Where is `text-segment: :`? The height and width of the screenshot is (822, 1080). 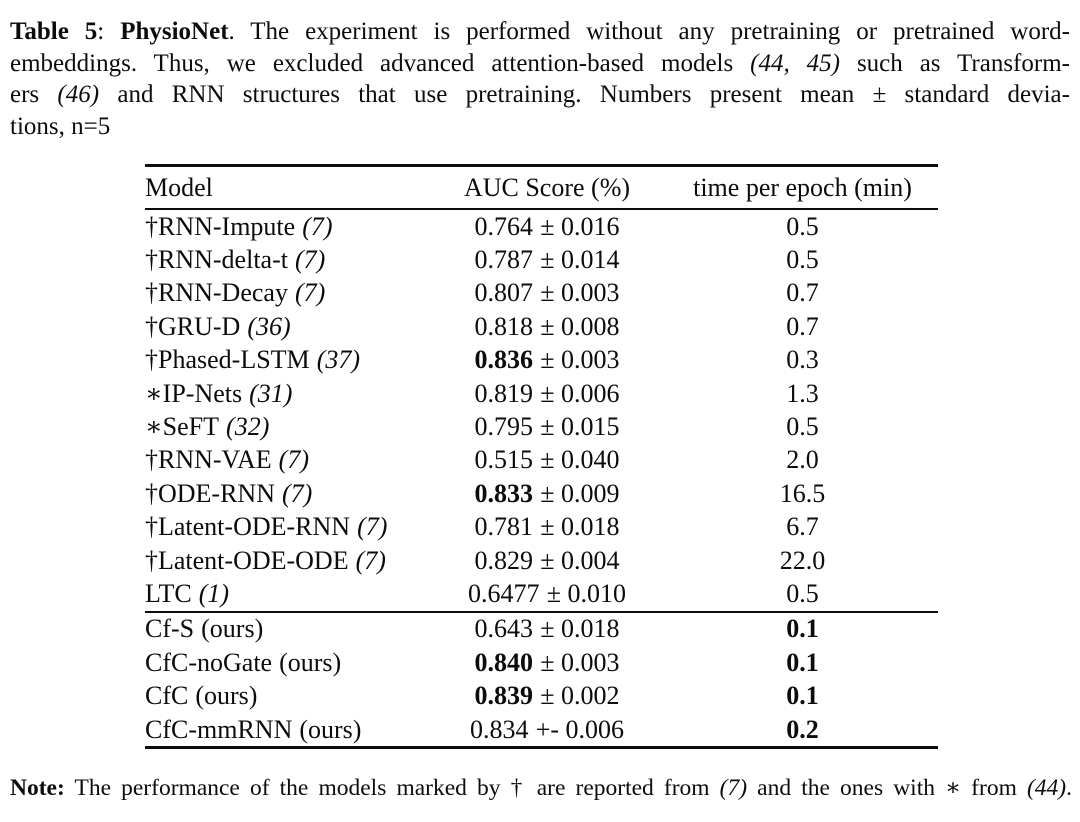
text-segment: : is located at coordinates (109, 31).